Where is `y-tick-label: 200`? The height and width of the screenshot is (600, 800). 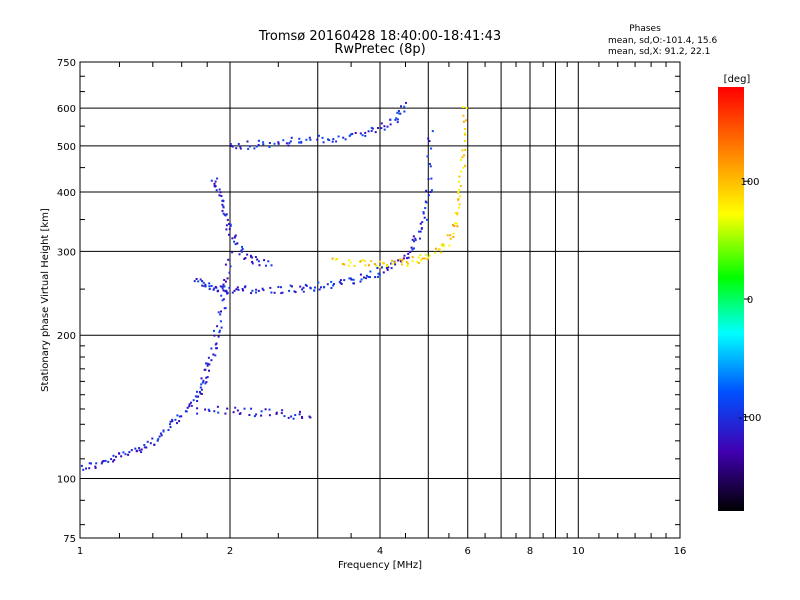 y-tick-label: 200 is located at coordinates (66, 336).